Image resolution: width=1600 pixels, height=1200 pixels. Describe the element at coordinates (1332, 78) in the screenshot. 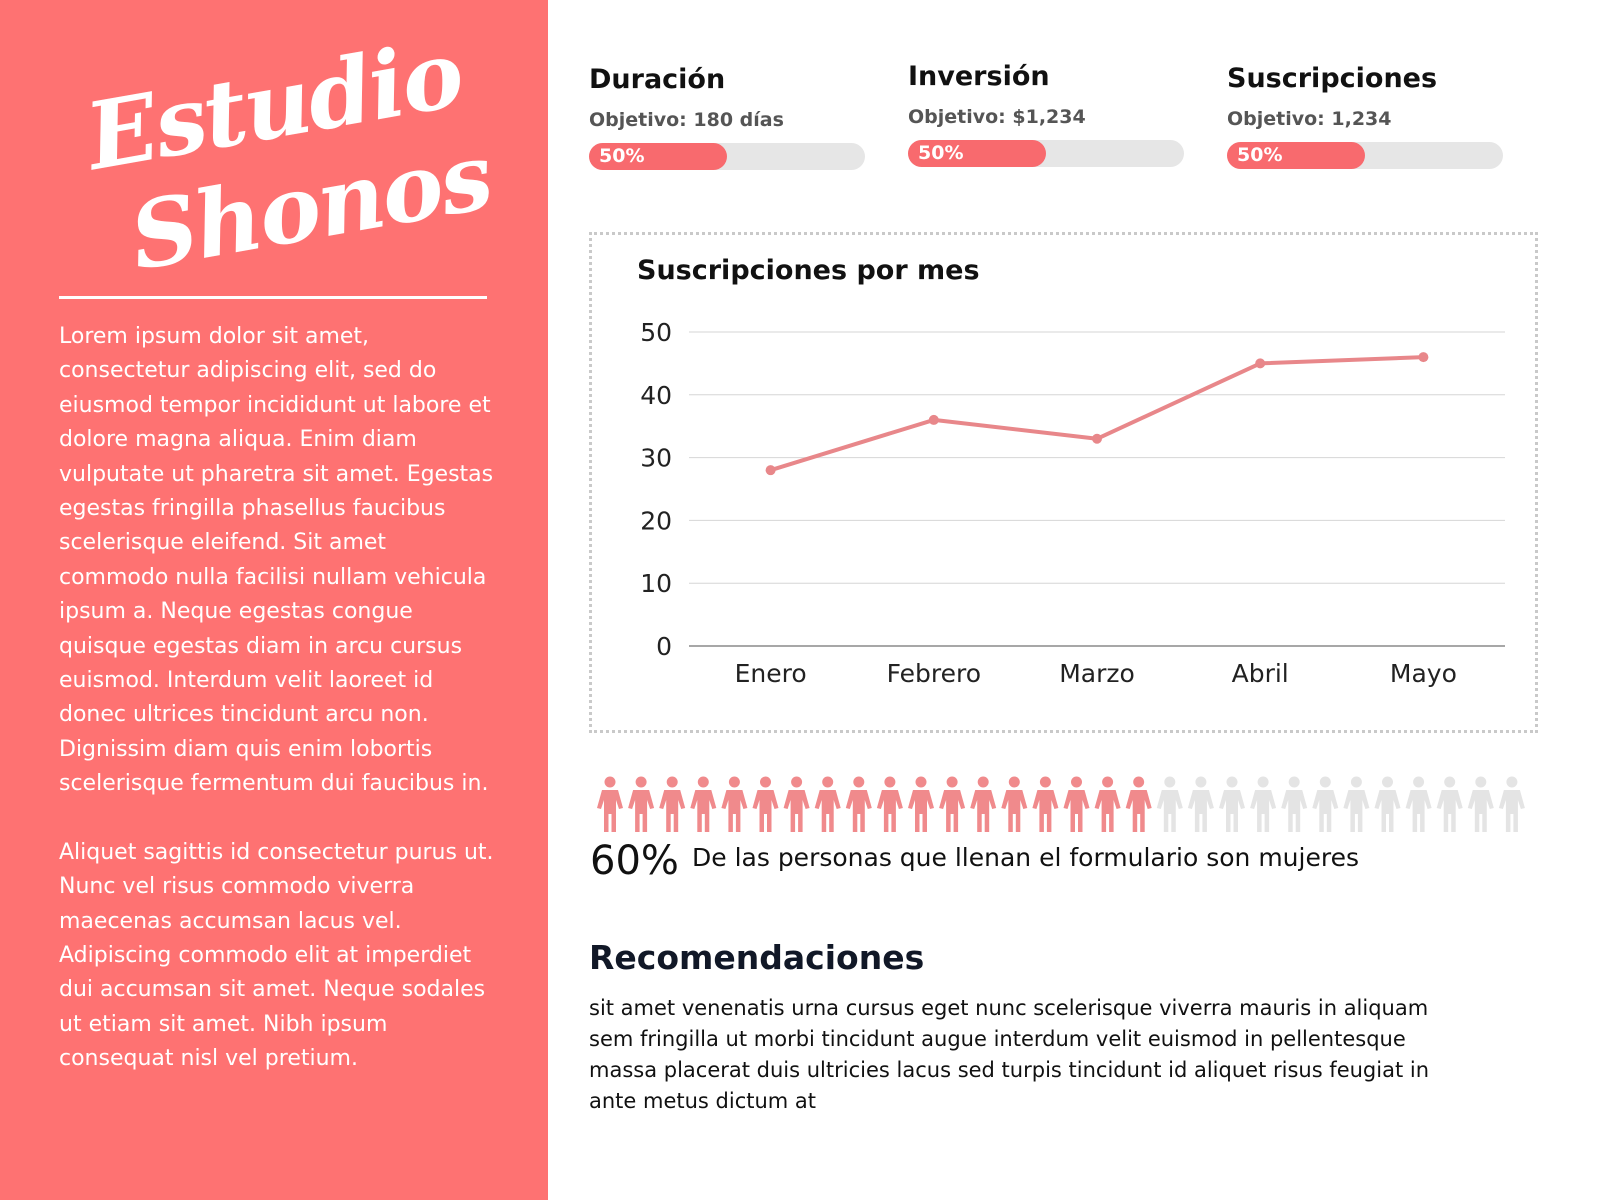

I see `kpi-title: Suscripciones` at that location.